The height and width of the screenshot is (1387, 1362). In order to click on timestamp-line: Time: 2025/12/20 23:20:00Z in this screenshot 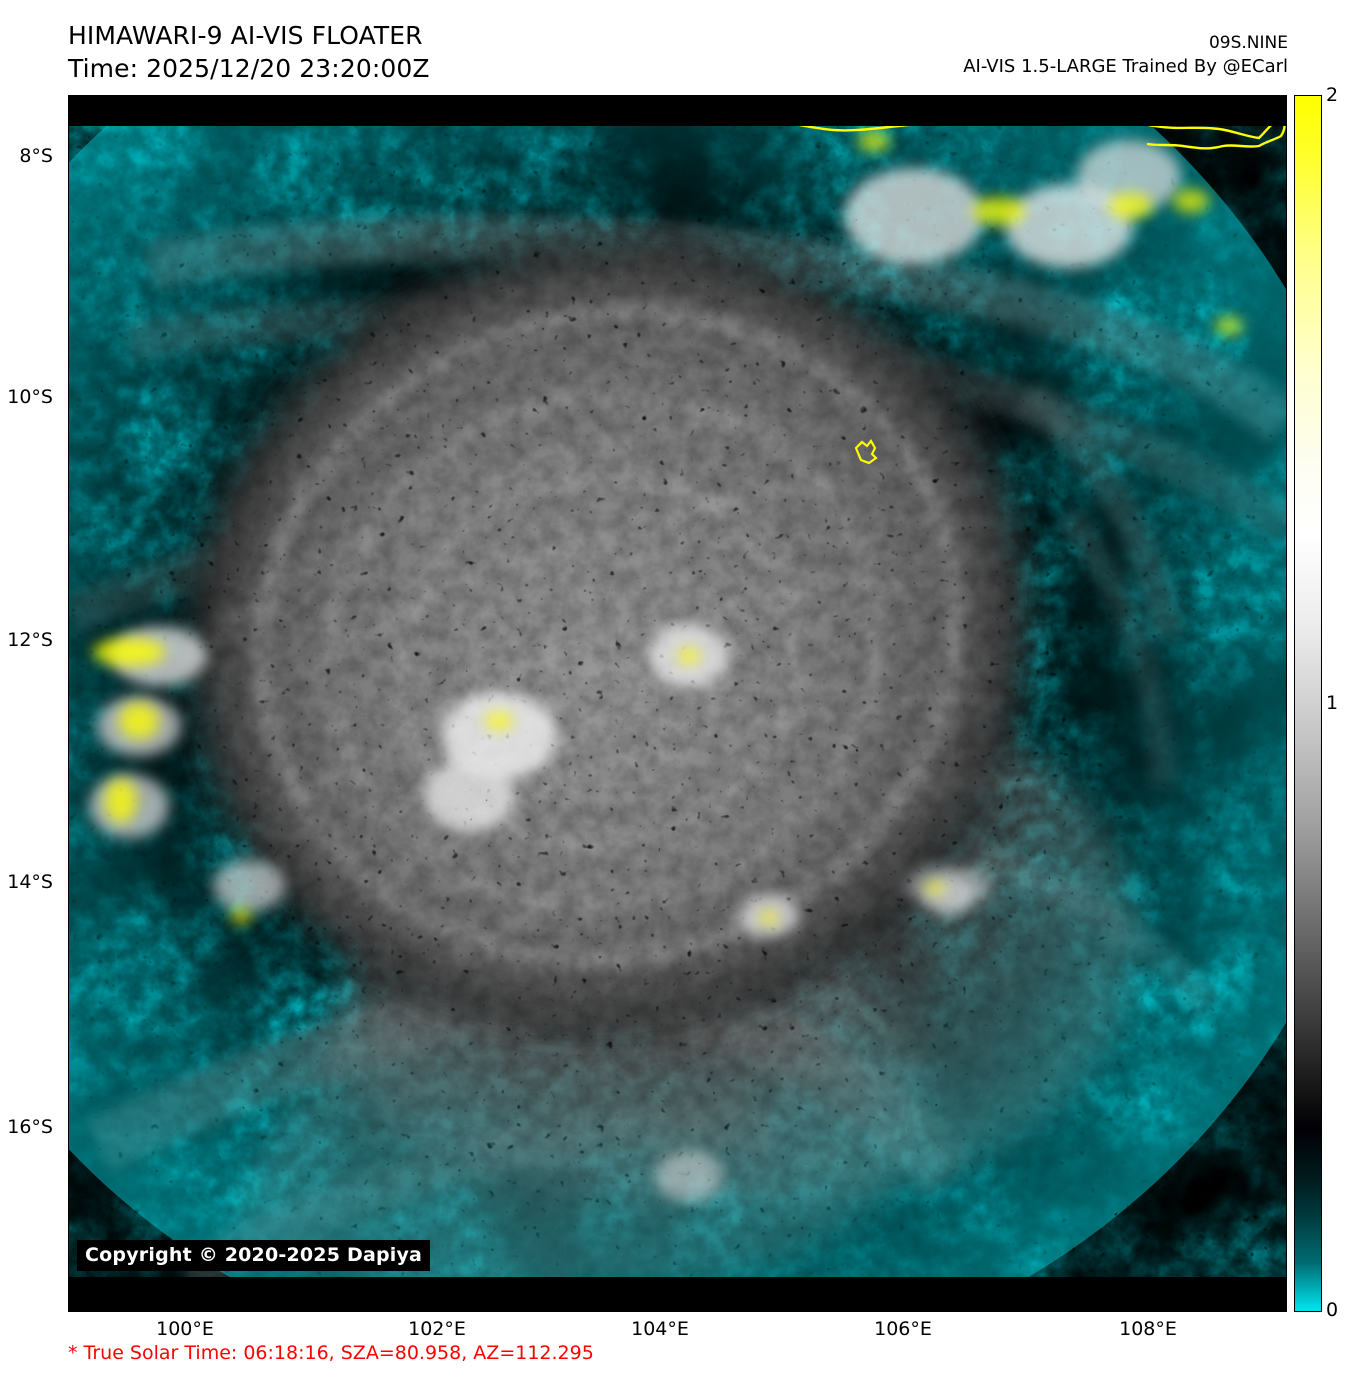, I will do `click(249, 68)`.